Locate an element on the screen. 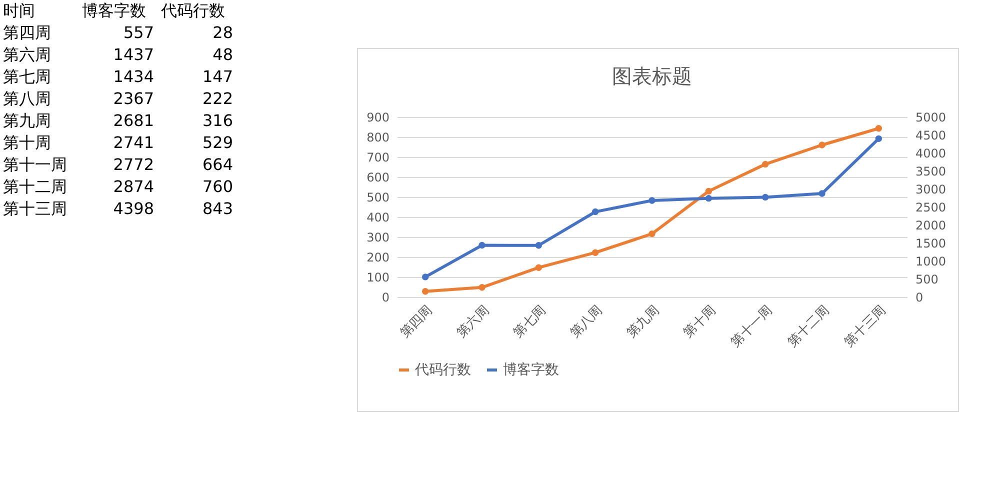 This screenshot has width=998, height=481. x-tick-label: 第四周 is located at coordinates (417, 321).